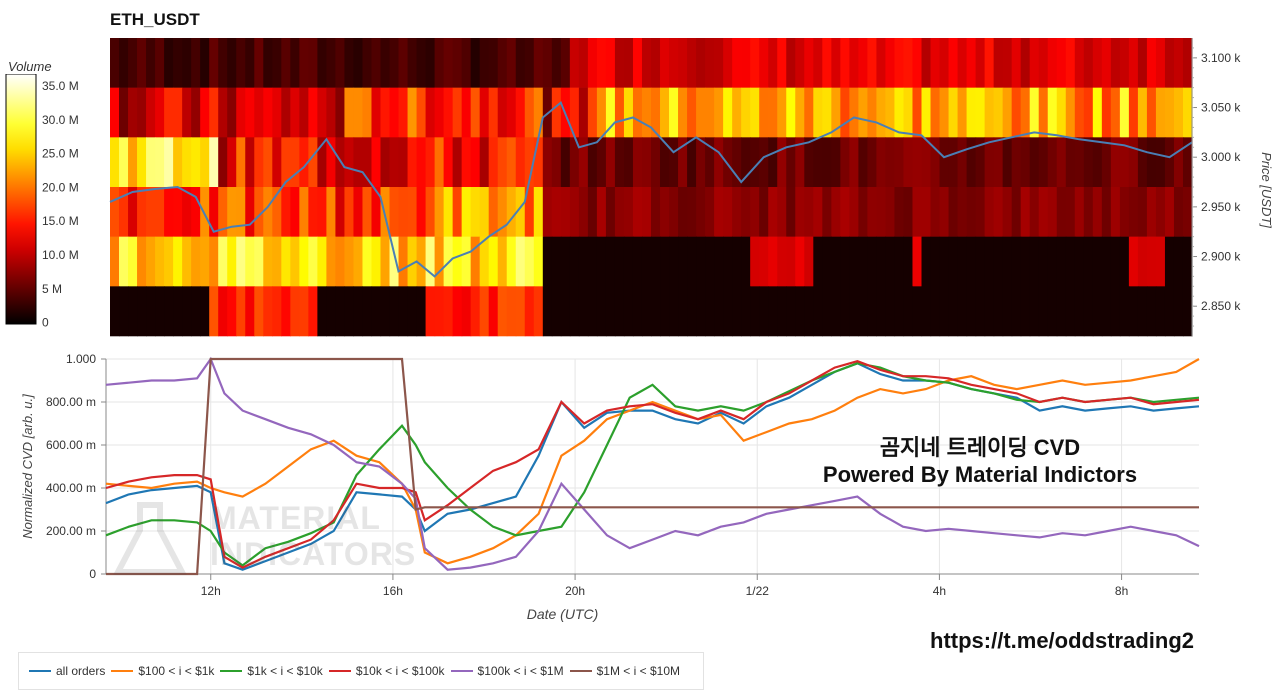 The width and height of the screenshot is (1280, 692). What do you see at coordinates (1062, 640) in the screenshot?
I see `telegram-link: https://t.me/oddstrading2` at bounding box center [1062, 640].